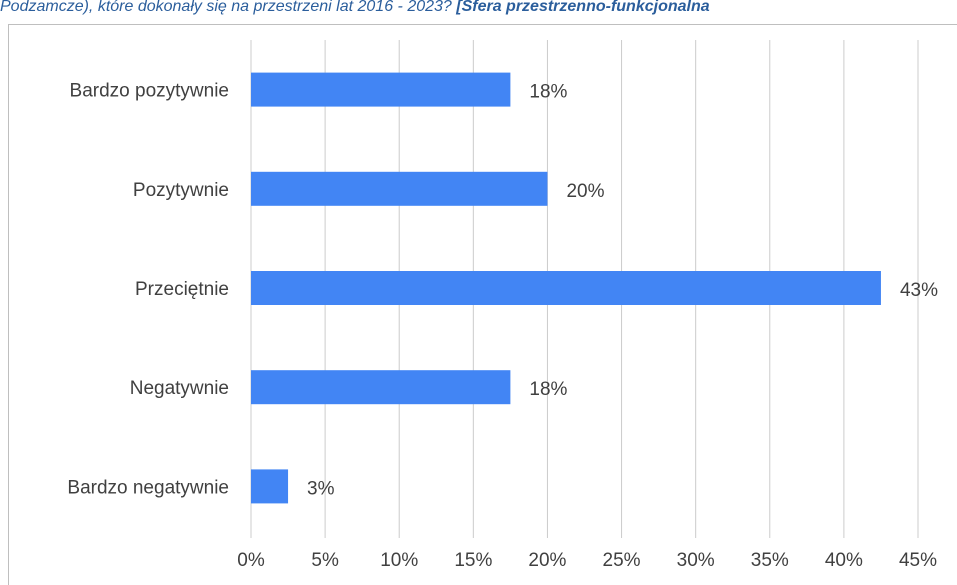 Image resolution: width=957 pixels, height=585 pixels. I want to click on category-label: Pozytywnie, so click(181, 190).